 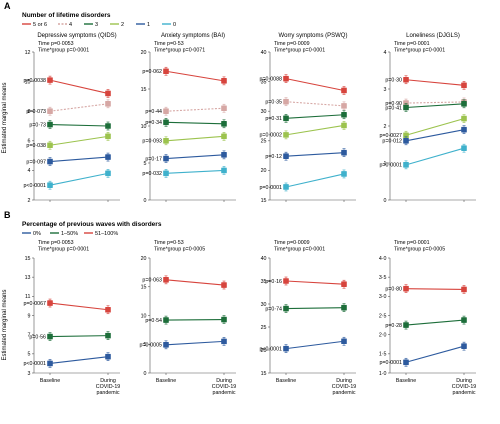 I want to click on p-value-label: p=0·073, so click(x=36, y=112).